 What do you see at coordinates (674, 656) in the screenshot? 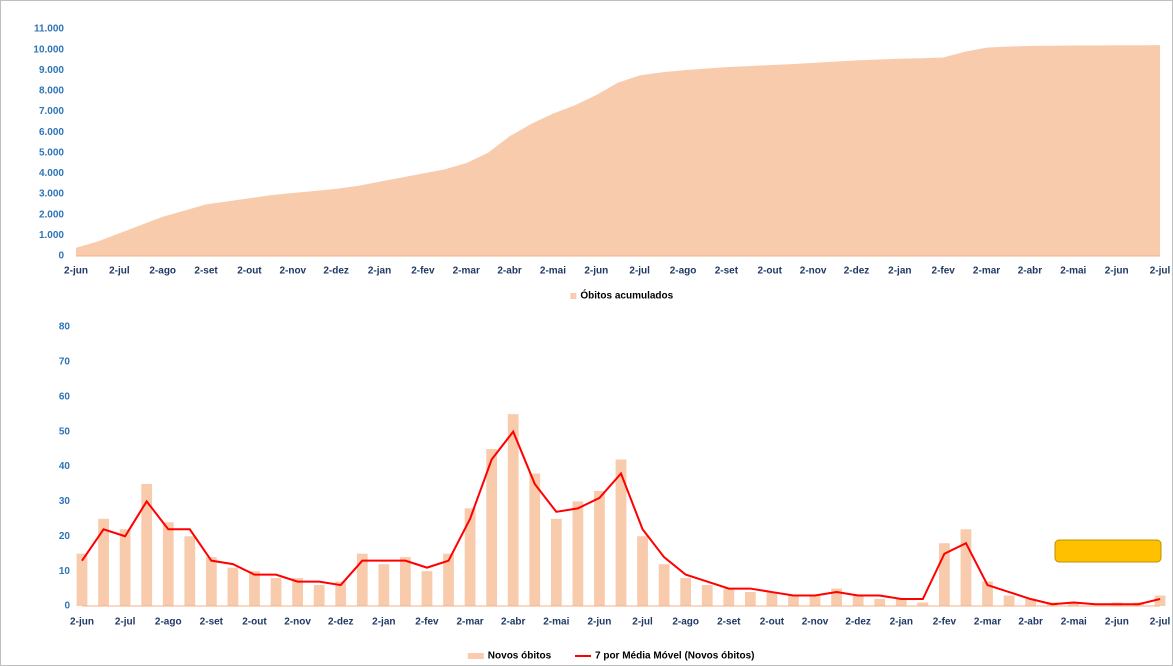
I see `legend-label: 7 por Média Móvel (Novos óbitos)` at bounding box center [674, 656].